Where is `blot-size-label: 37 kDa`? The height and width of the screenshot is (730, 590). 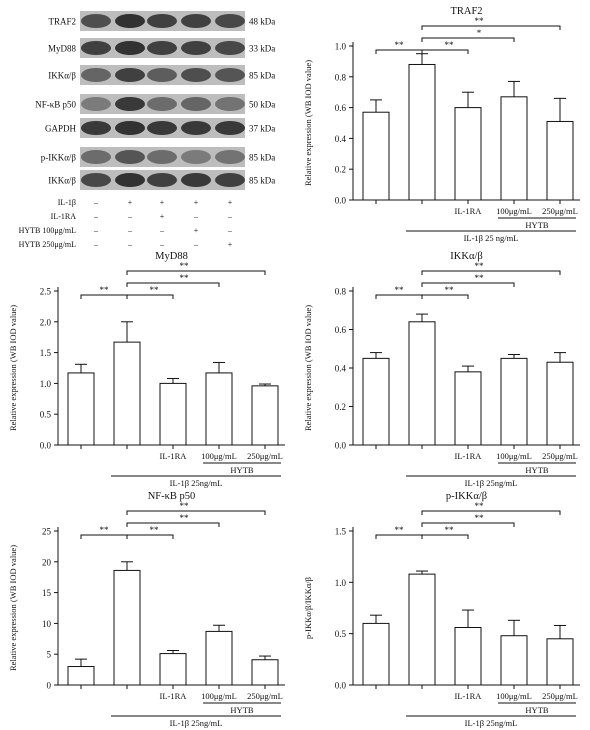
blot-size-label: 37 kDa is located at coordinates (262, 129).